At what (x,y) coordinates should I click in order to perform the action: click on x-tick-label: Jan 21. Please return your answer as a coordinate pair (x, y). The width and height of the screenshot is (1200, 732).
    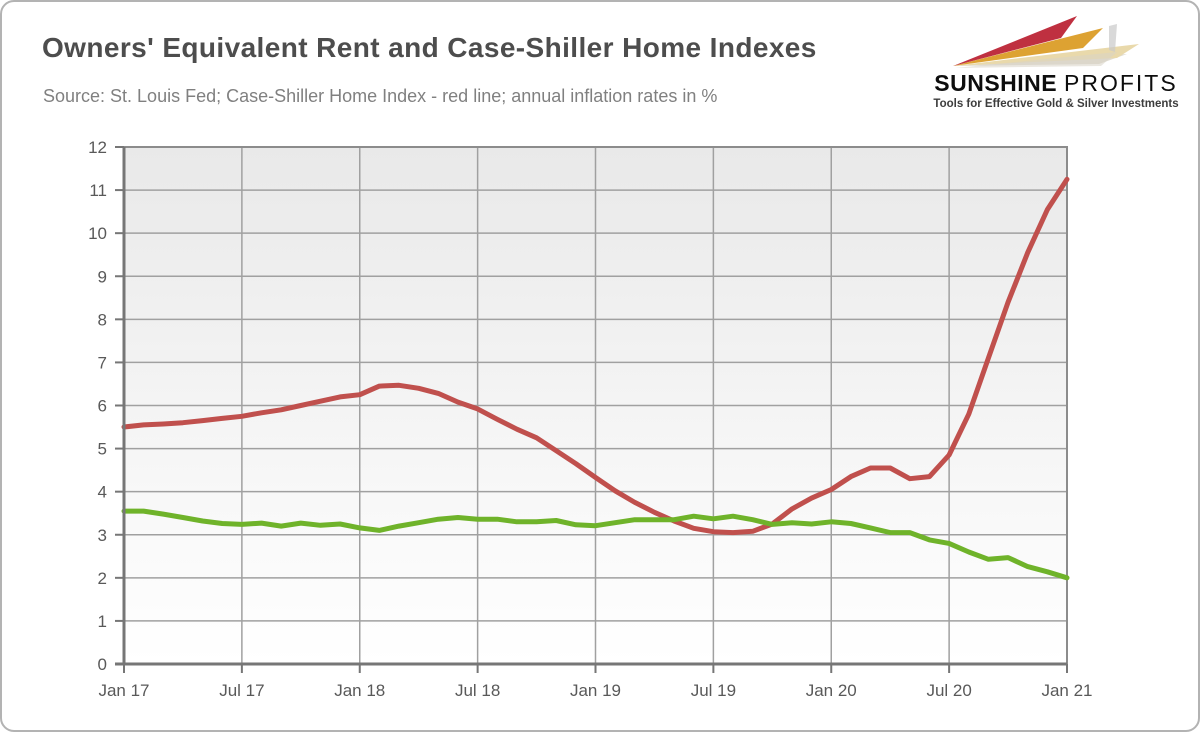
    Looking at the image, I should click on (1066, 690).